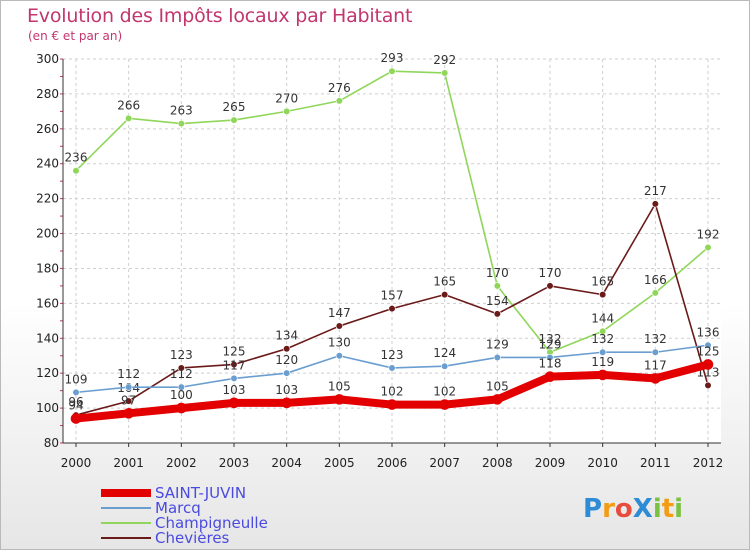 The height and width of the screenshot is (550, 750). Describe the element at coordinates (497, 273) in the screenshot. I see `data-label-champigneulle: 170` at that location.